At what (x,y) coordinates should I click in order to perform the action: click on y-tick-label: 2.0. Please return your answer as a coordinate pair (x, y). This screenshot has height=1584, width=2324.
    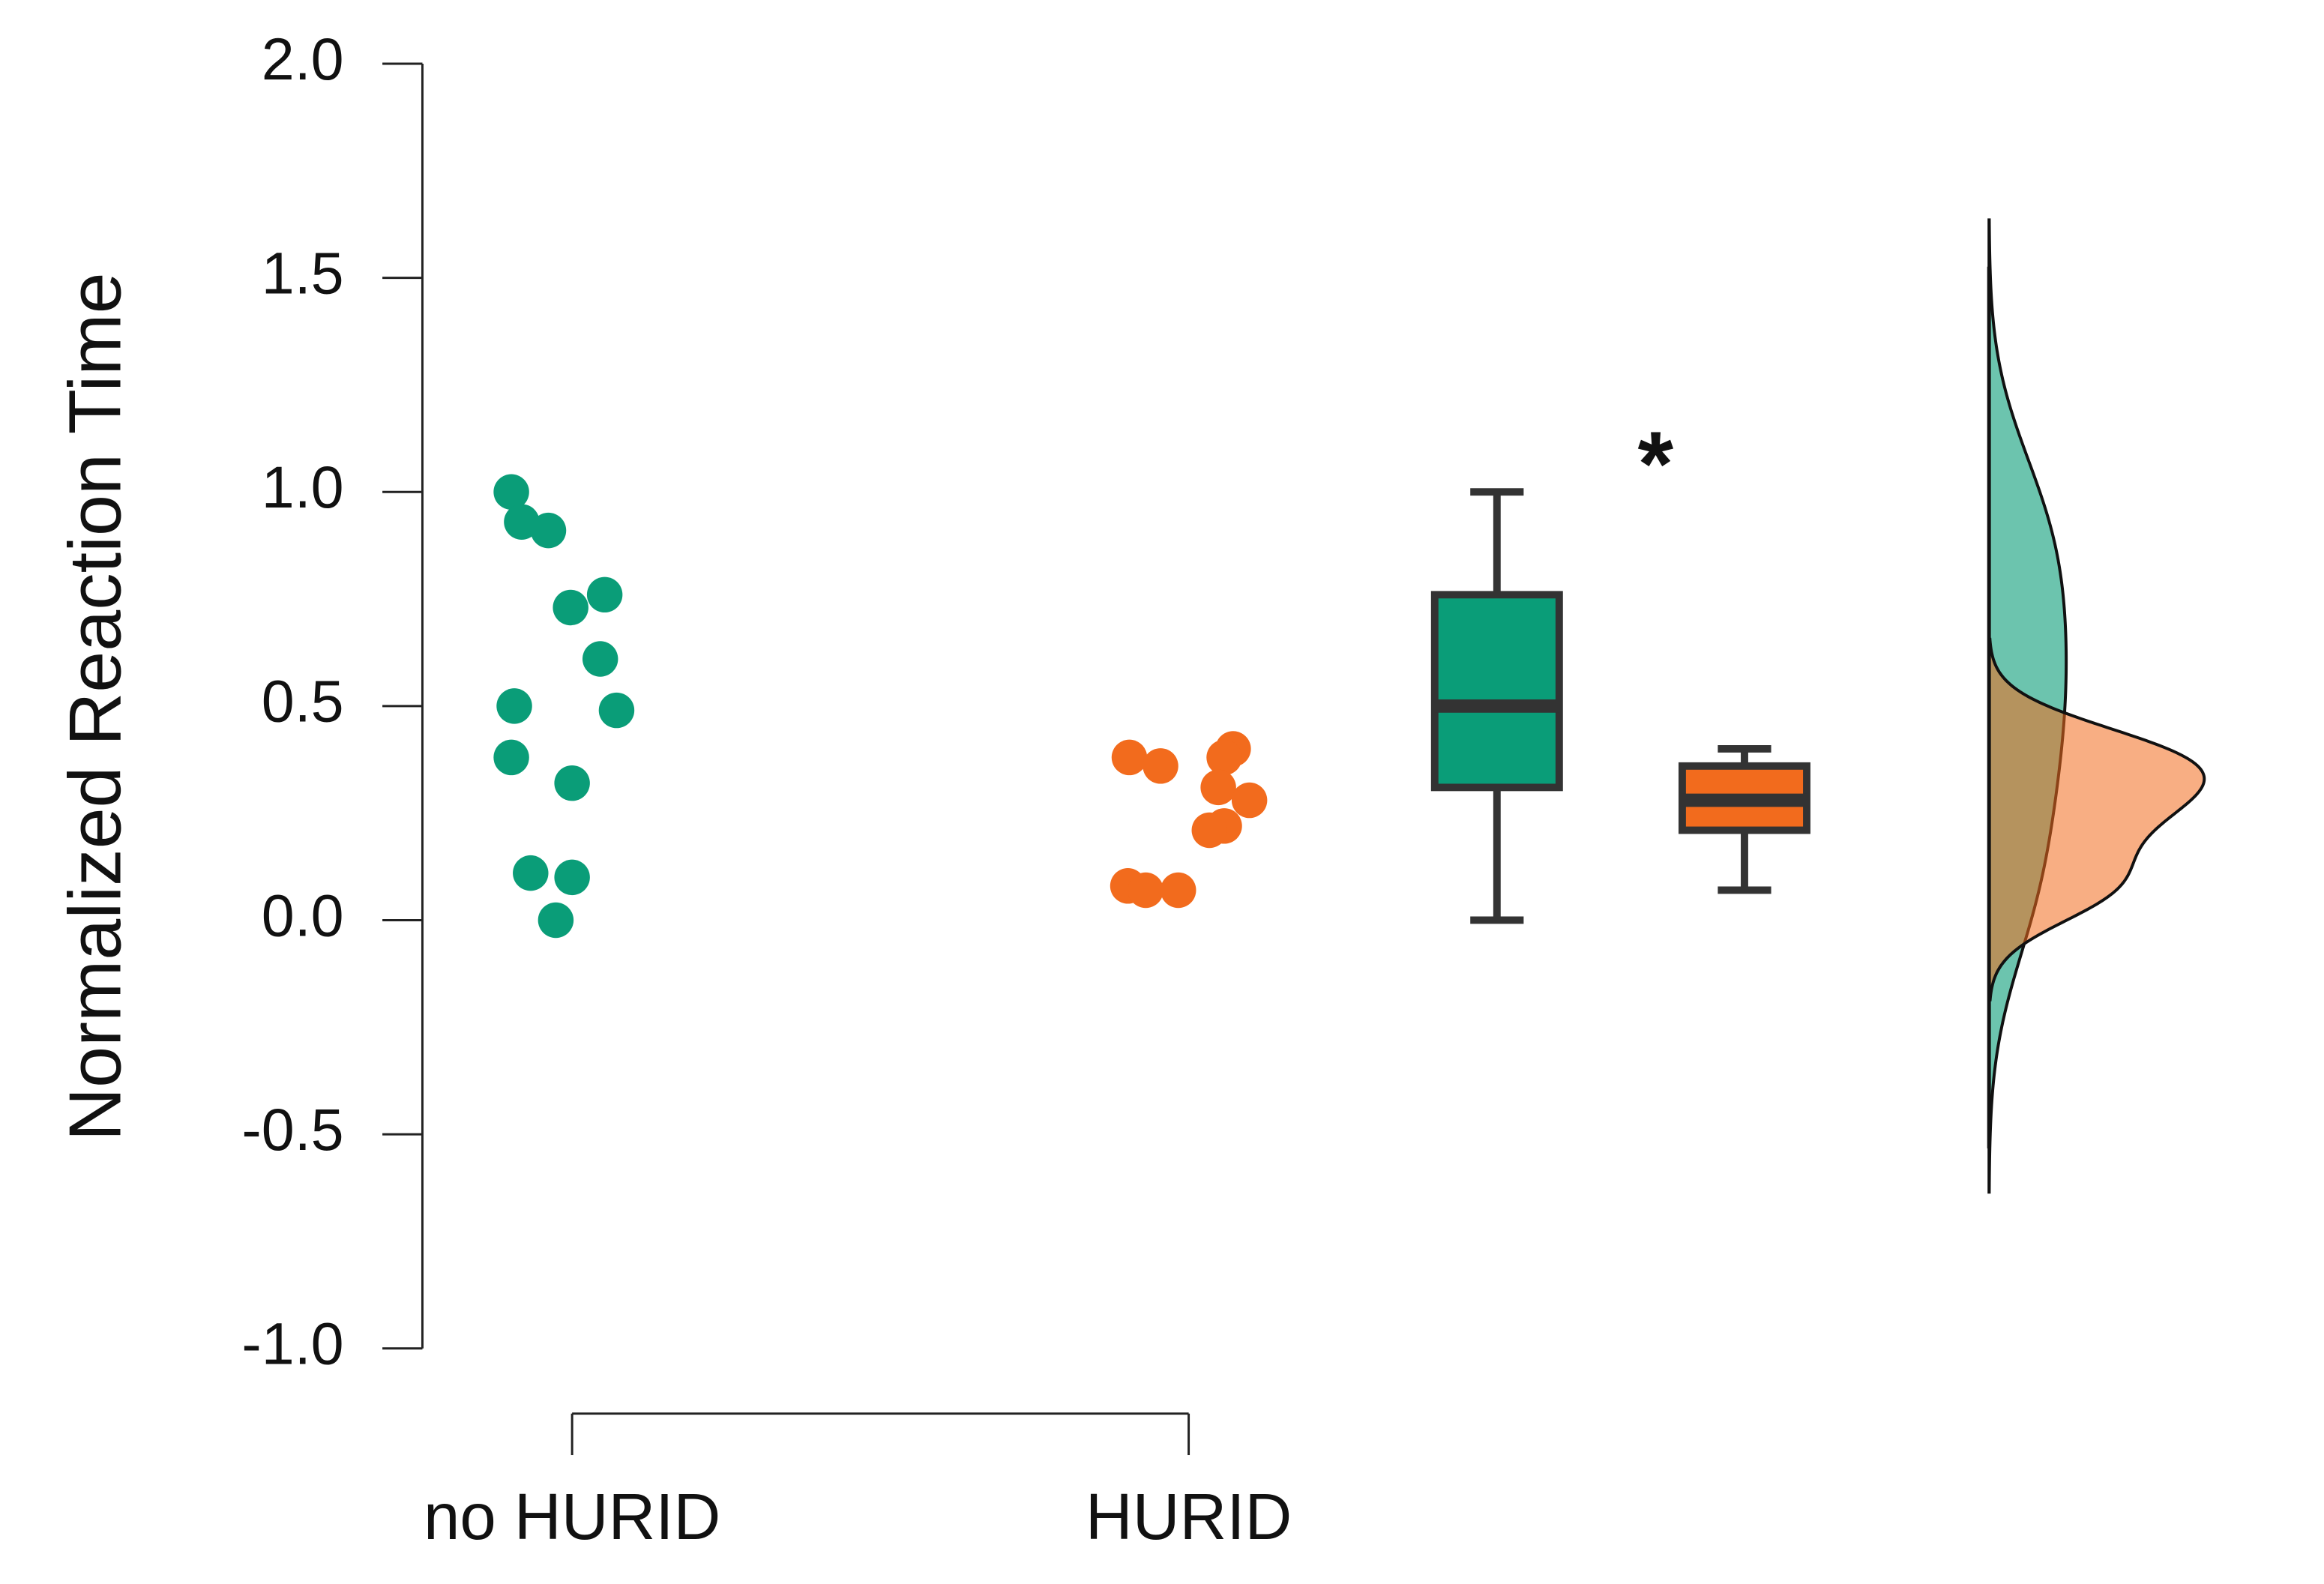
    Looking at the image, I should click on (303, 58).